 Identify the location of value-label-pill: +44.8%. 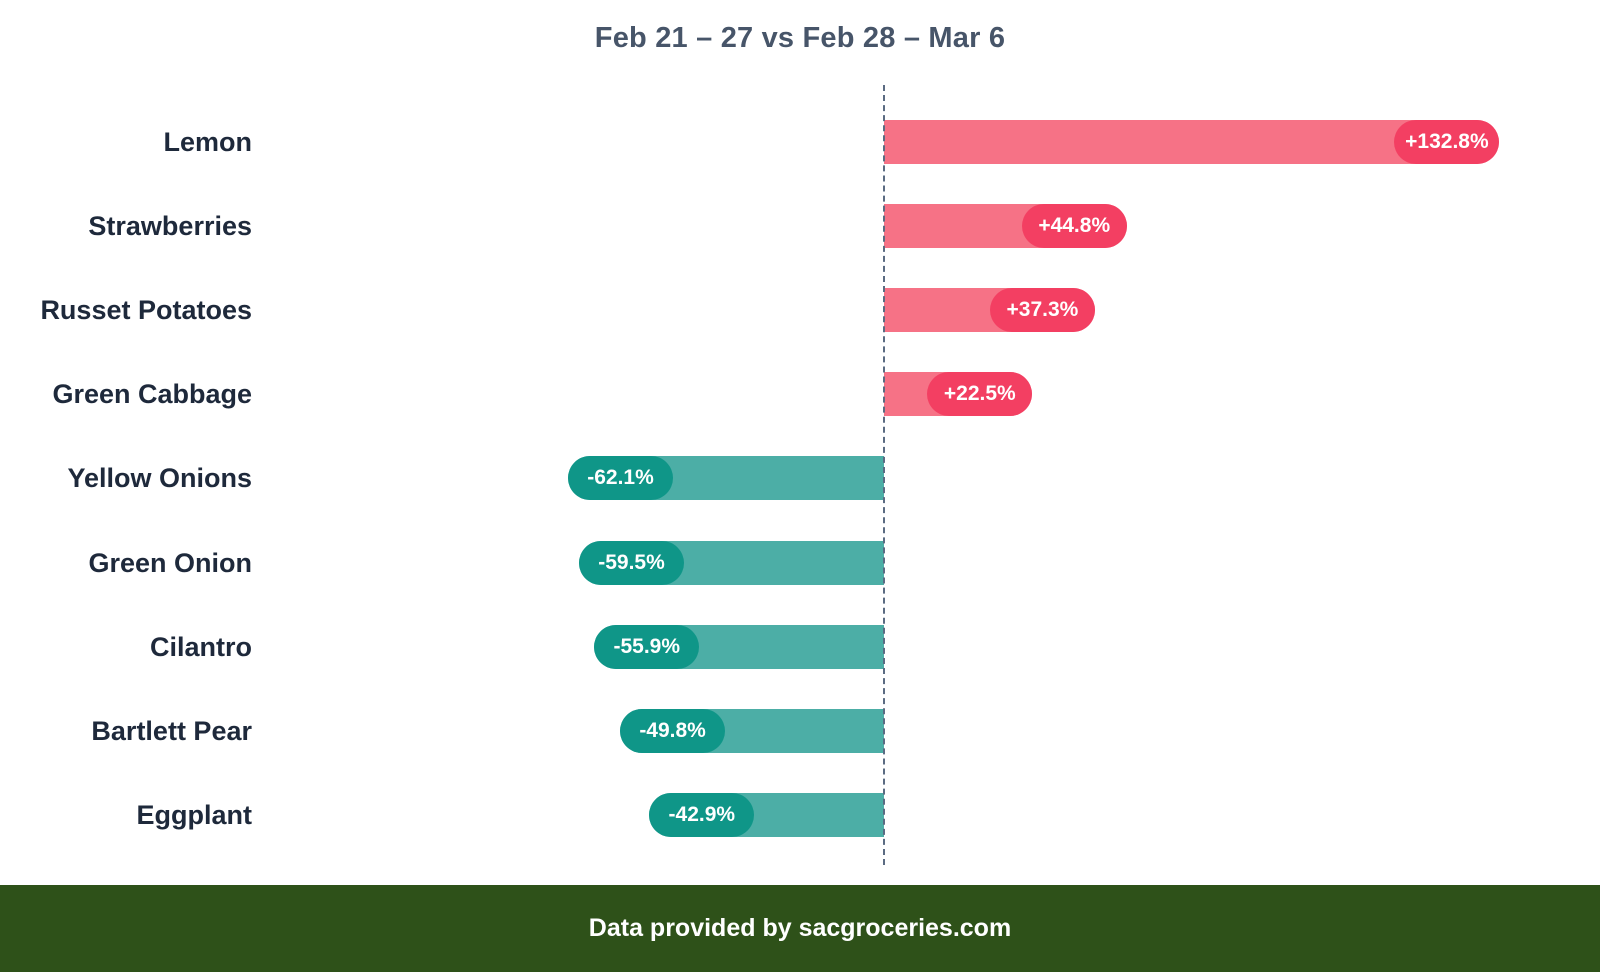
(1074, 226).